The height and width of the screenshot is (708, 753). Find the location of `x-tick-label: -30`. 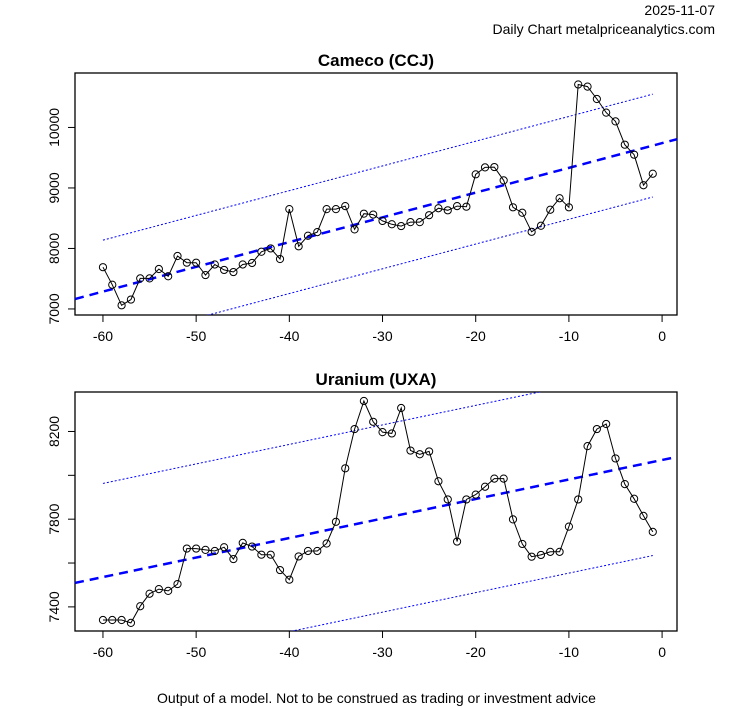

x-tick-label: -30 is located at coordinates (382, 336).